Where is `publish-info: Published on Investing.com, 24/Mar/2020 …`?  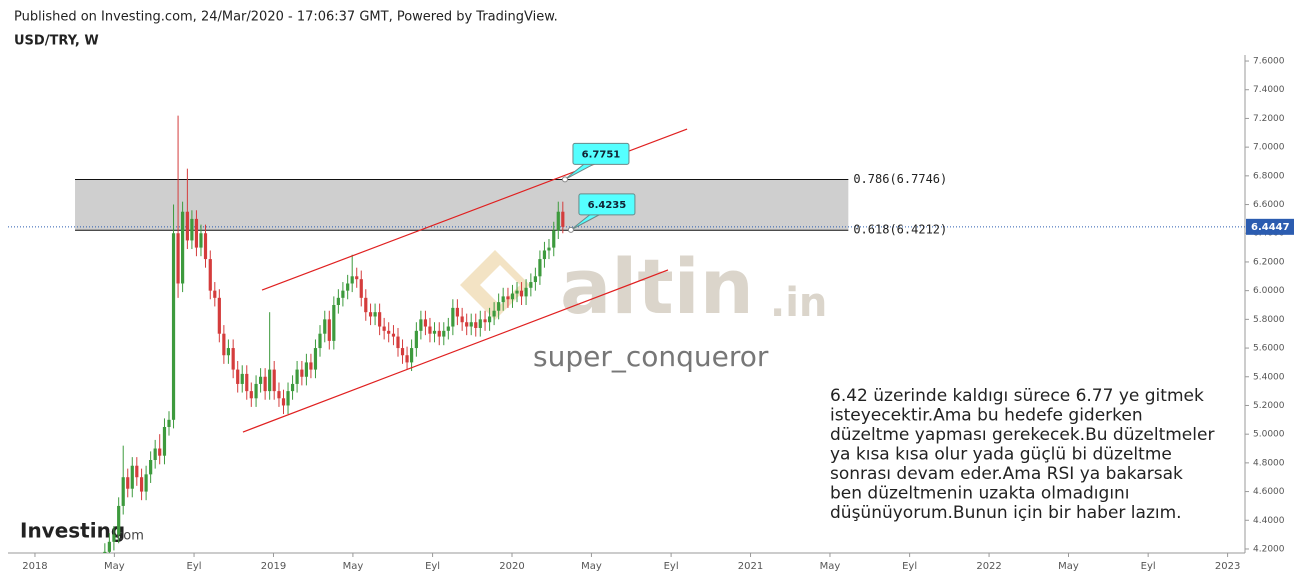 publish-info: Published on Investing.com, 24/Mar/2020 … is located at coordinates (286, 17).